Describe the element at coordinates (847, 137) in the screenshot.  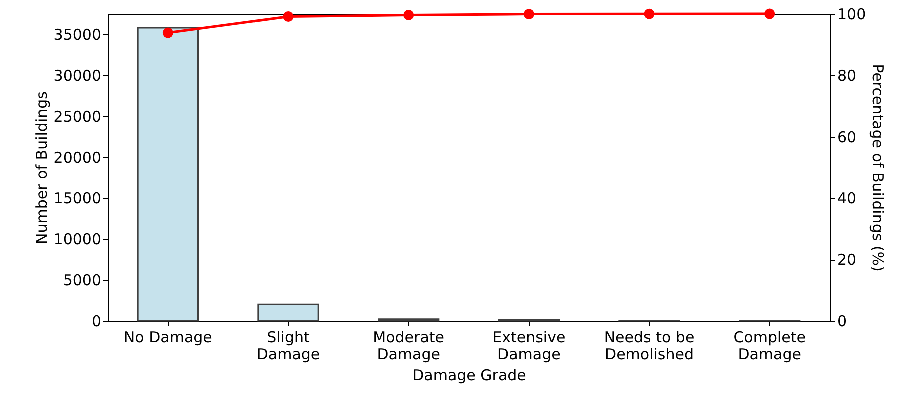
I see `y2-tick-label: 60` at that location.